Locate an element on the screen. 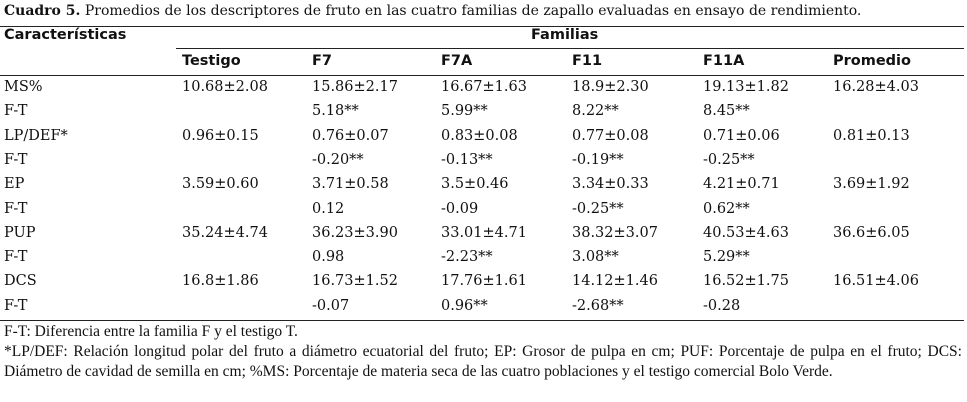 The width and height of the screenshot is (967, 402). caption-label: Cuadro 5. is located at coordinates (42, 11).